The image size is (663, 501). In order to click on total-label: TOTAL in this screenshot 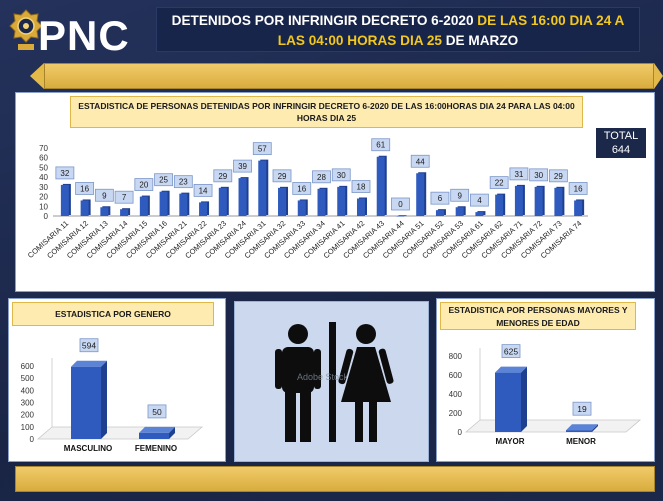, I will do `click(621, 136)`.